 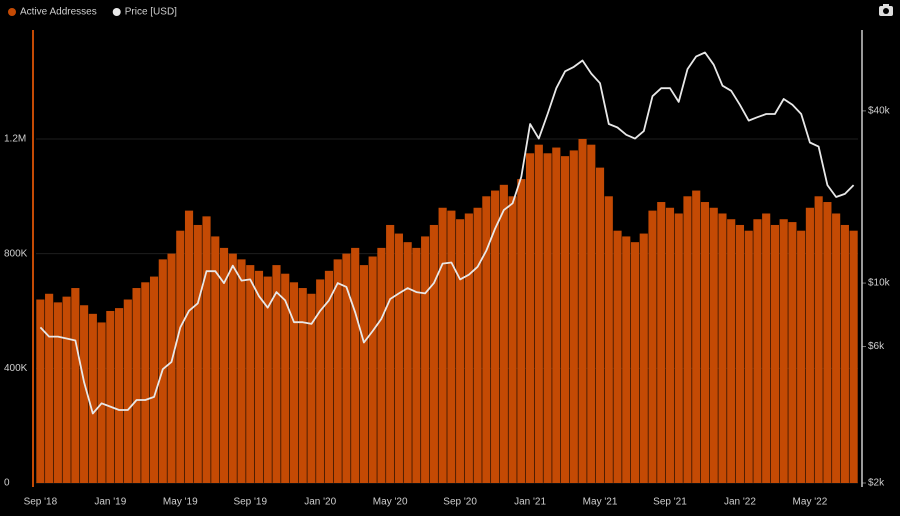 I want to click on x-tick-label: Jan '22, so click(x=740, y=502).